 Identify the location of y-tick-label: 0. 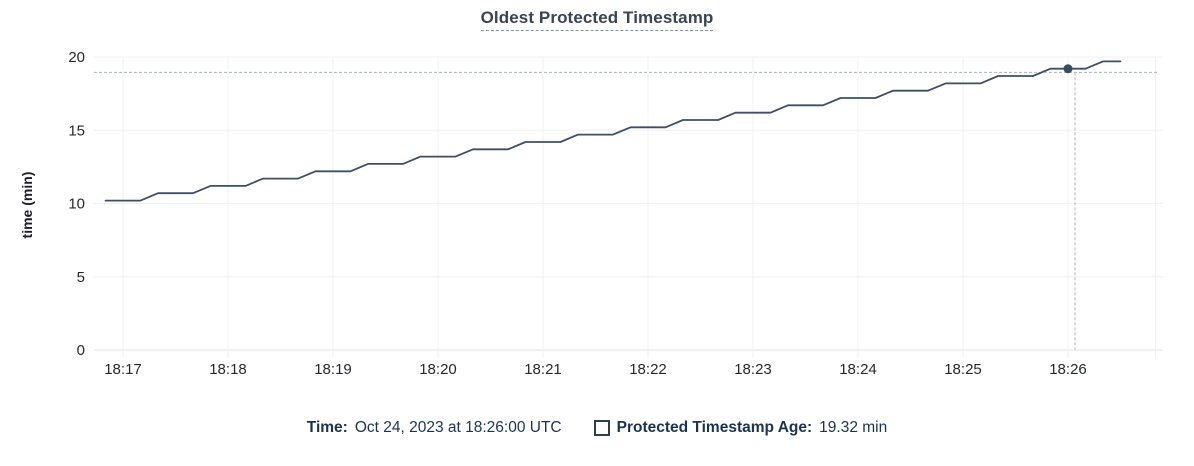
(81, 350).